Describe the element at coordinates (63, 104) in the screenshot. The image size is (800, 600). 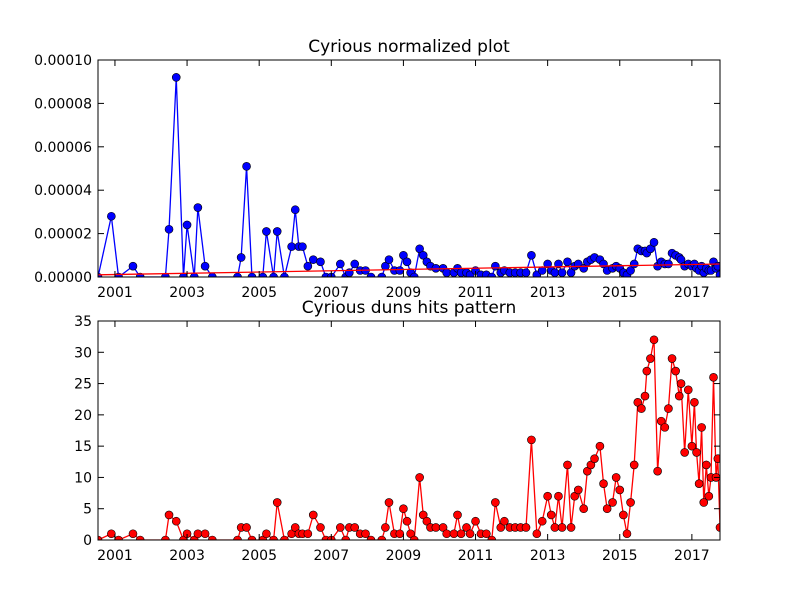
I see `y-tick-label: 0.00008` at that location.